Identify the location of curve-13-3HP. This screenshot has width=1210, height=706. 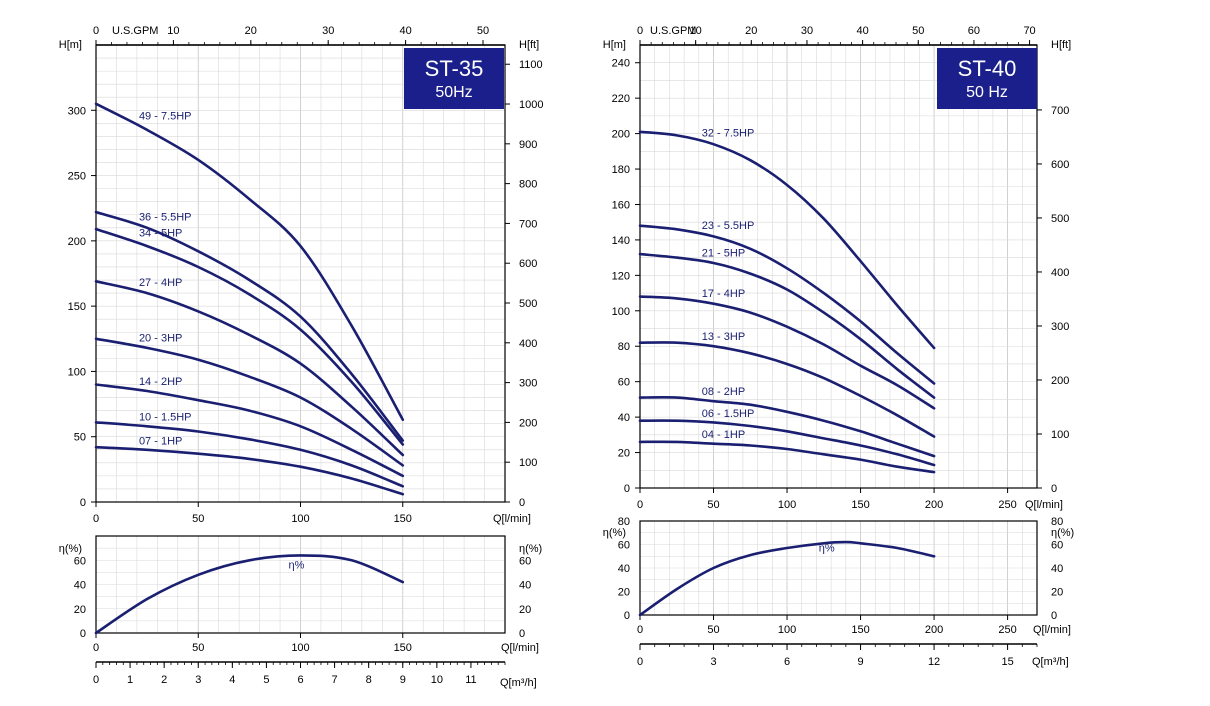
(787, 389).